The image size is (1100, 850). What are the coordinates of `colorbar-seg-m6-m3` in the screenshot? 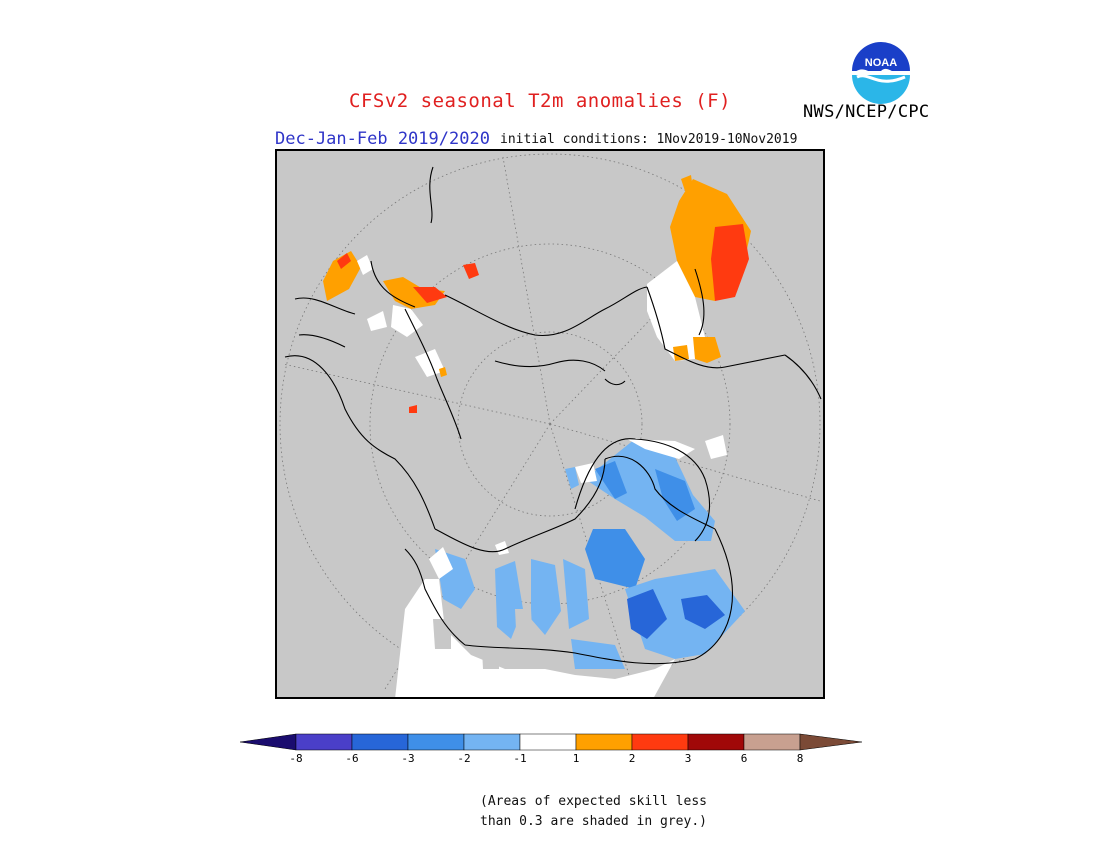 It's located at (380, 742).